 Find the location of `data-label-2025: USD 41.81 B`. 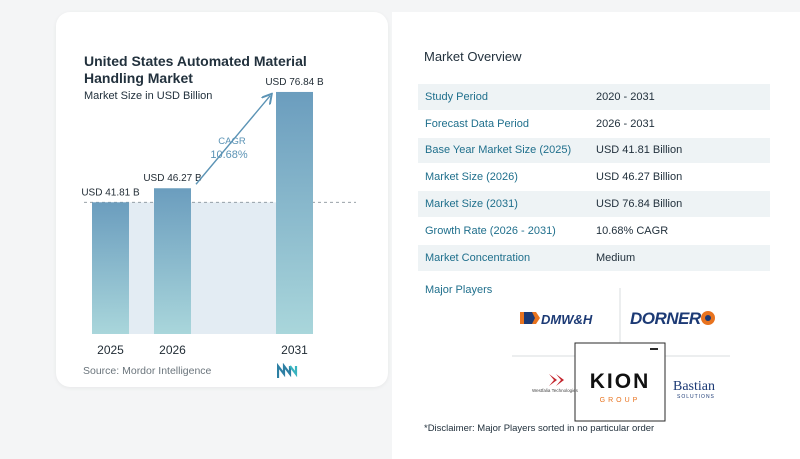

data-label-2025: USD 41.81 B is located at coordinates (110, 192).